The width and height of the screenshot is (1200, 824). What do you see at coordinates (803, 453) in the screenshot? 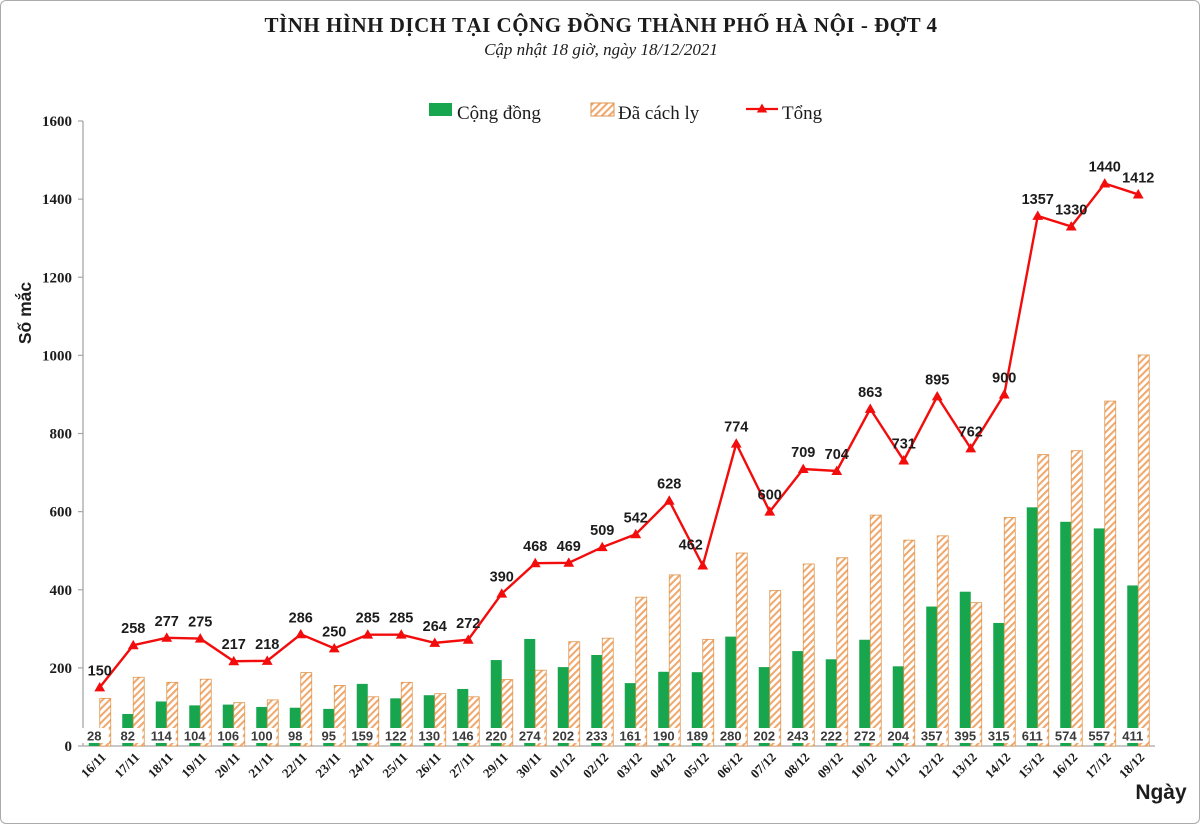
I see `tong-value-label: 709` at bounding box center [803, 453].